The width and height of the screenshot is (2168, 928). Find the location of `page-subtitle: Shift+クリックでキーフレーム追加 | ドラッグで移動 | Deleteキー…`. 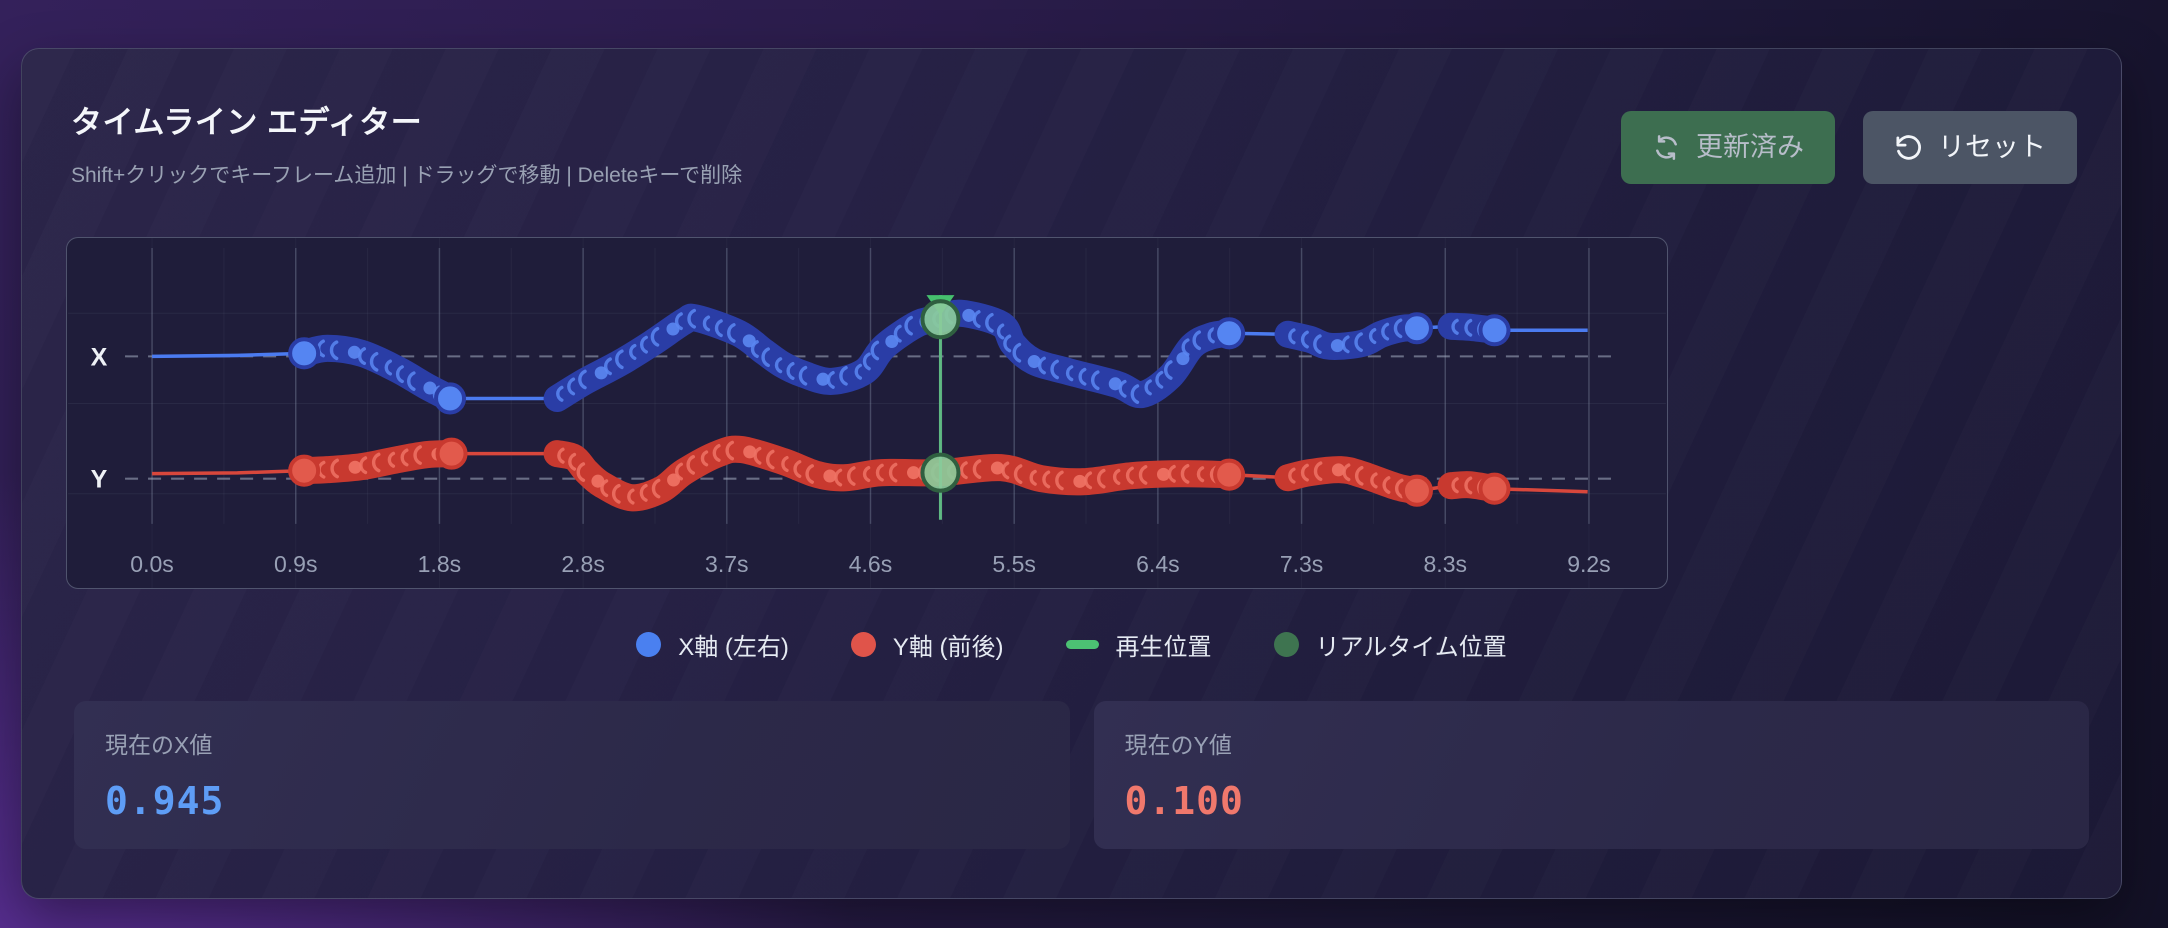

page-subtitle: Shift+クリックでキーフレーム追加 | ドラッグで移動 | Deleteキー… is located at coordinates (407, 175).